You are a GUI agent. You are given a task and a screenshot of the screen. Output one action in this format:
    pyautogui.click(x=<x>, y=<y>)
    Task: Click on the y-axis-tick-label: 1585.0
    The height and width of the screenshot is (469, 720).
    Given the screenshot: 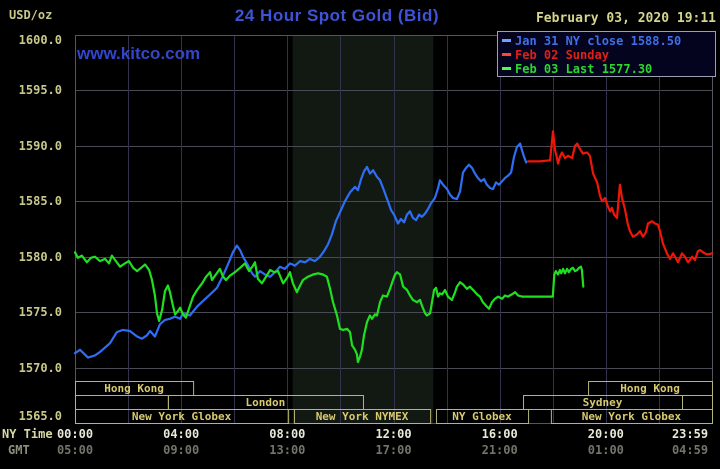 What is the action you would take?
    pyautogui.click(x=40, y=201)
    